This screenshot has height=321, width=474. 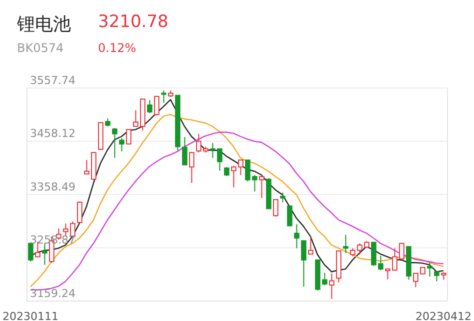 What do you see at coordinates (44, 24) in the screenshot?
I see `chart-title: 锂电池` at bounding box center [44, 24].